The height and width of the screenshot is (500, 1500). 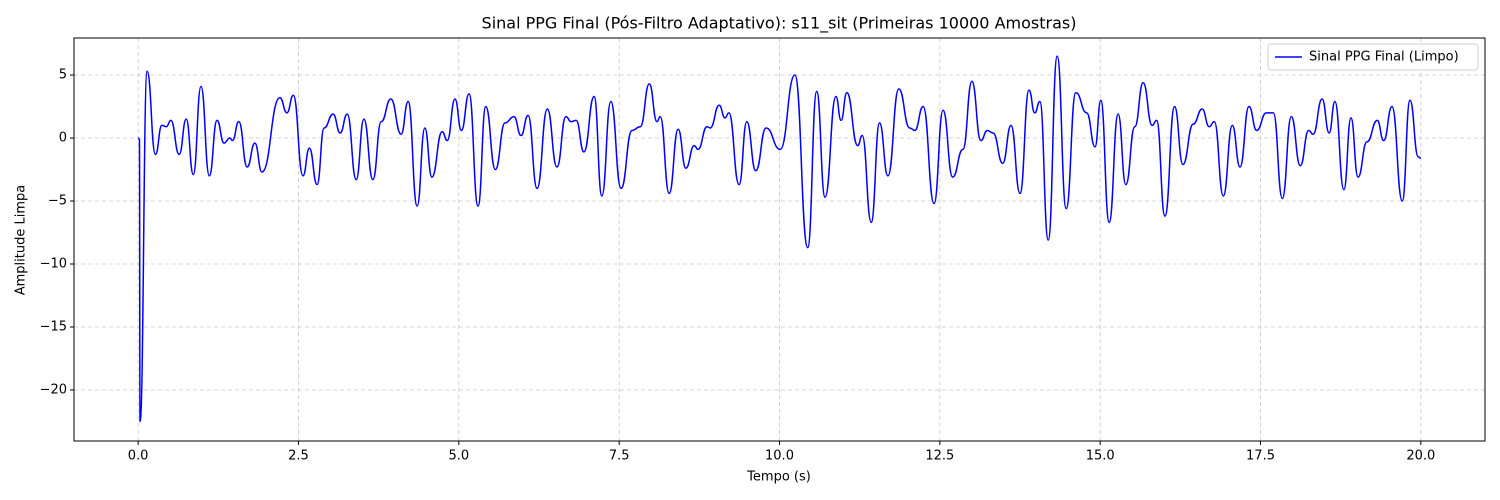 I want to click on x-tick-label: 20.0, so click(x=1420, y=456).